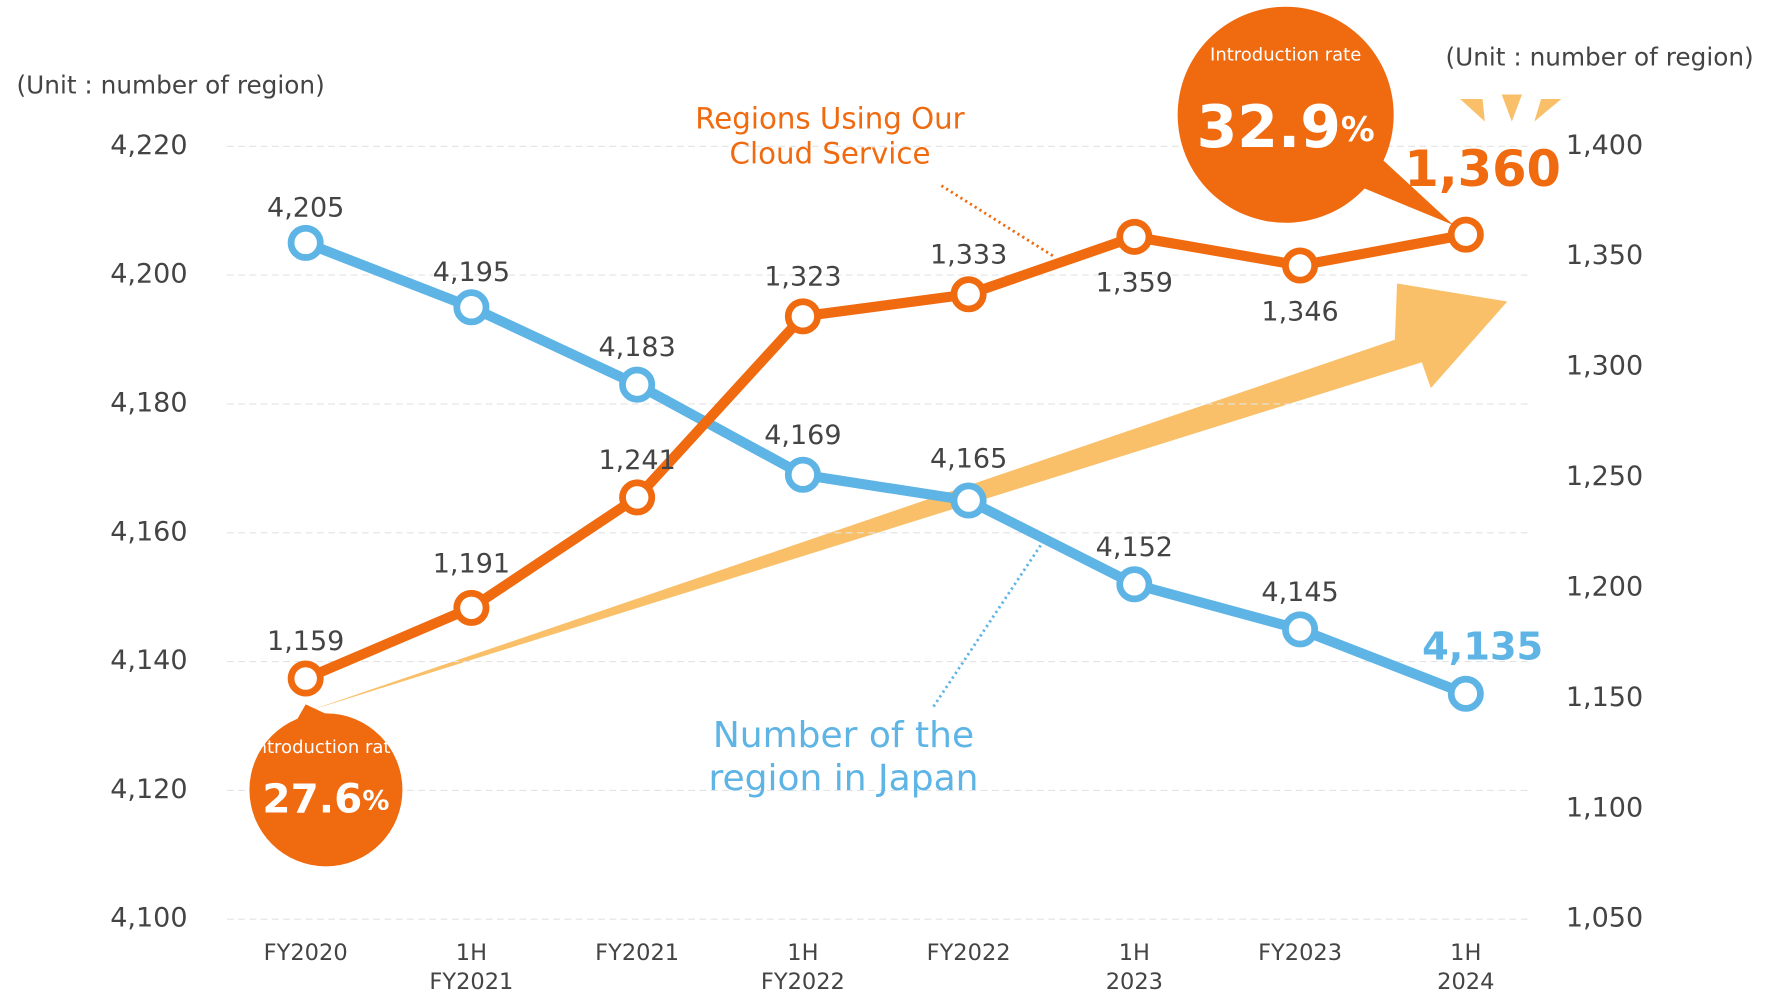 This screenshot has width=1768, height=998. Describe the element at coordinates (305, 208) in the screenshot. I see `value-label: 4,205` at that location.